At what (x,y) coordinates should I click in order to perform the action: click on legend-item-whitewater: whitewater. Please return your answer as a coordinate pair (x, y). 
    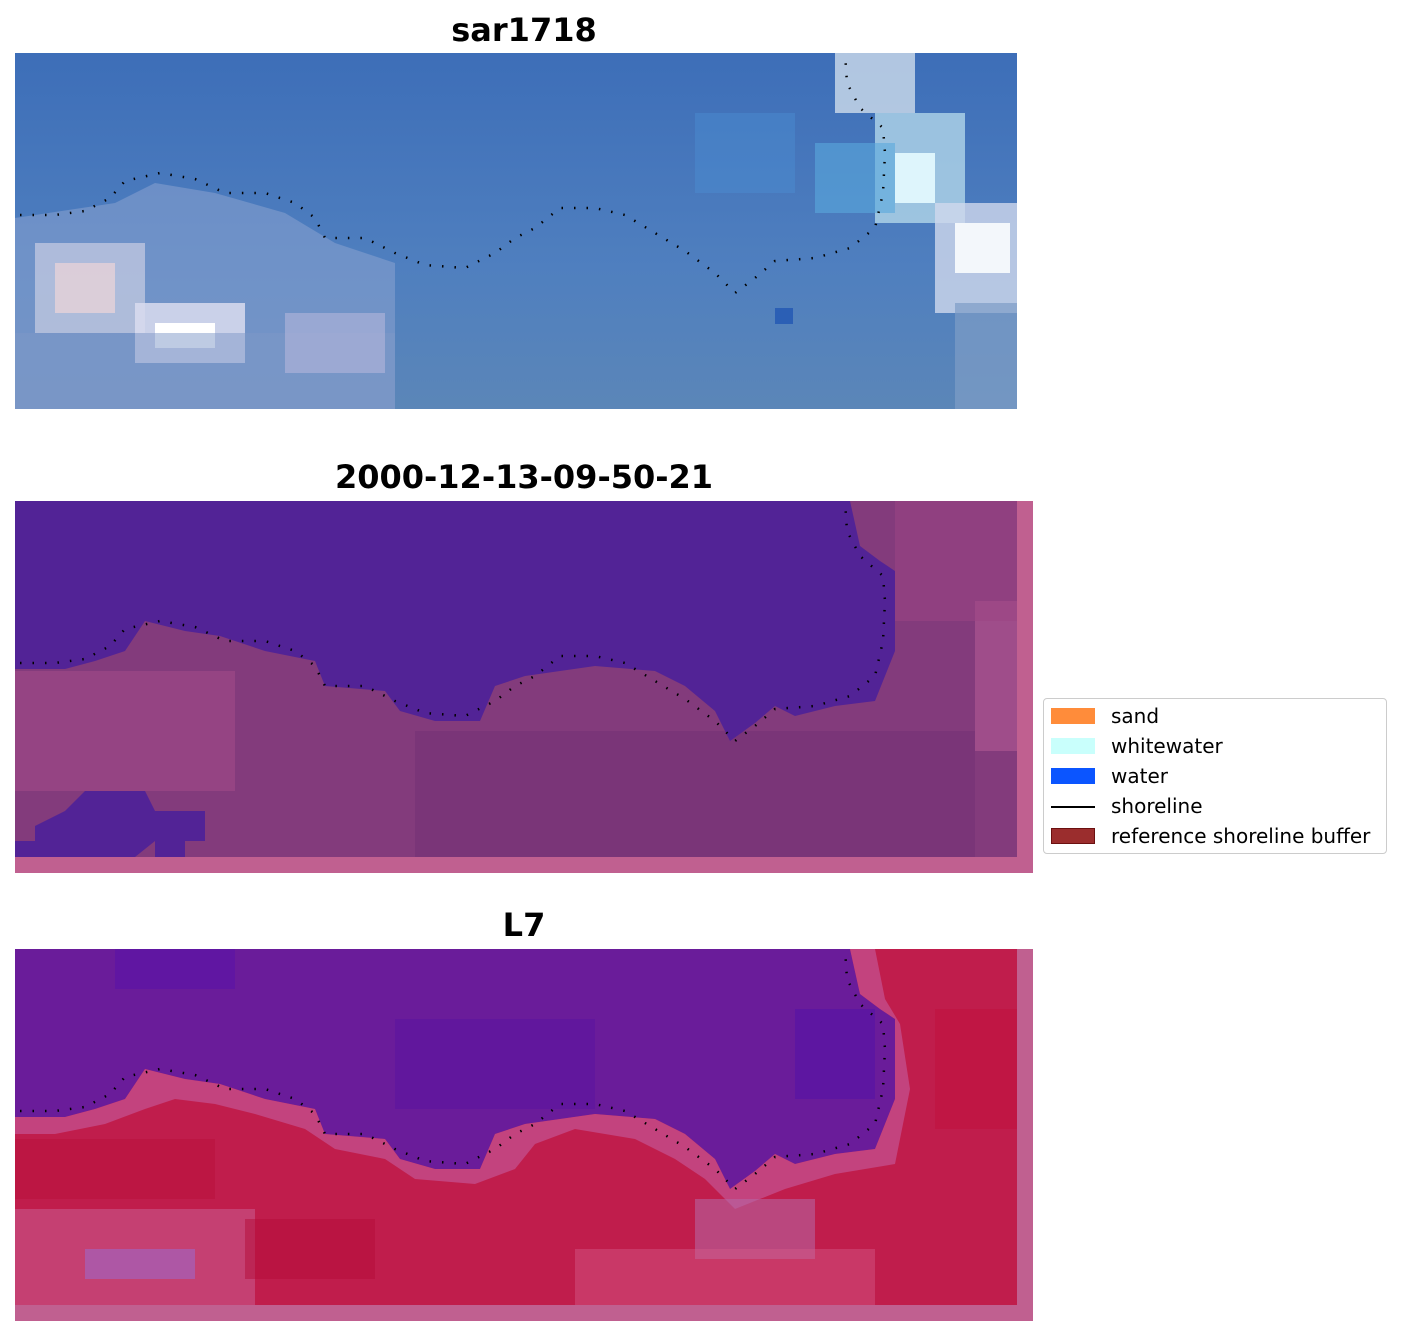
    Looking at the image, I should click on (1137, 746).